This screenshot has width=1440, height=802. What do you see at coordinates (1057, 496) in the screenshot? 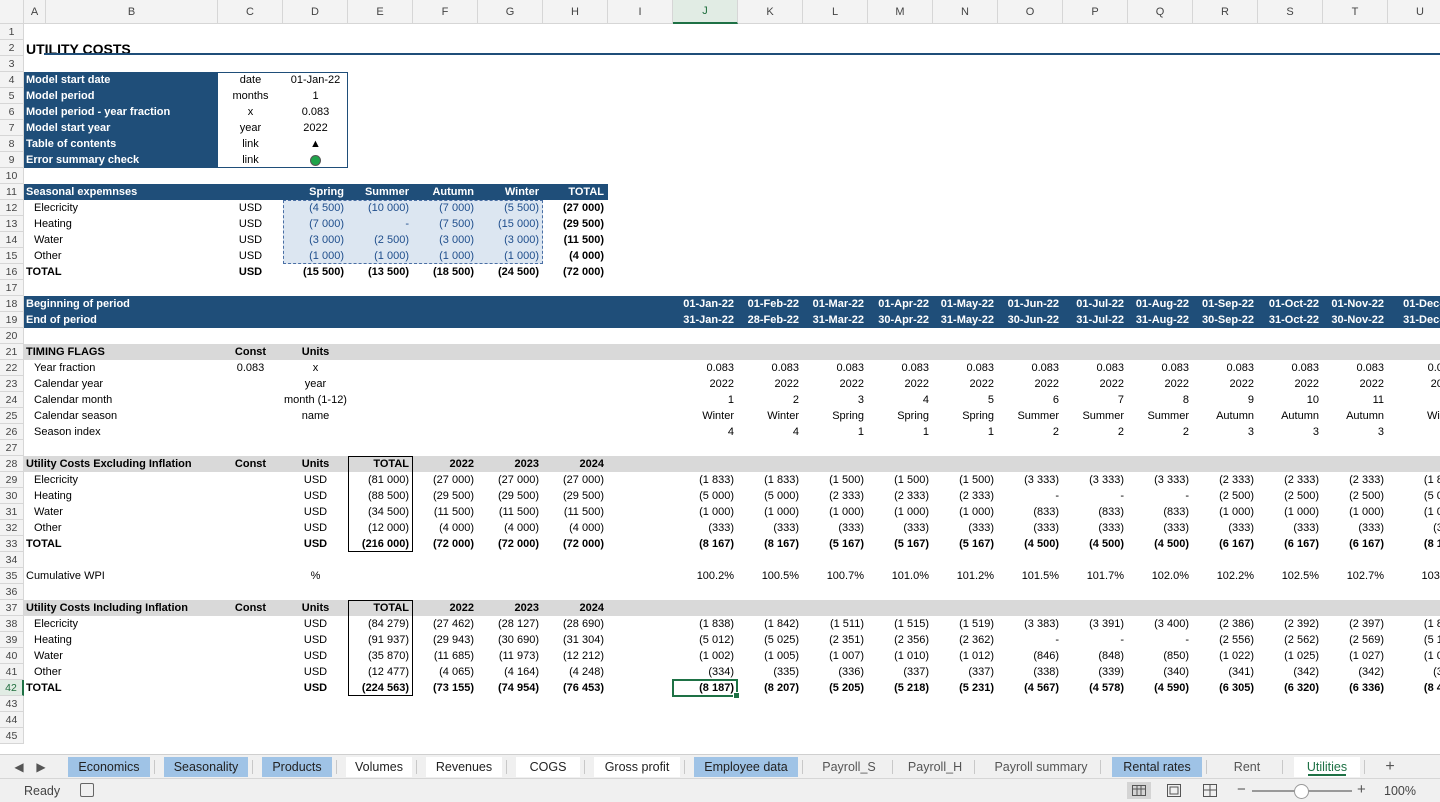
I see `excl-period-value: -` at bounding box center [1057, 496].